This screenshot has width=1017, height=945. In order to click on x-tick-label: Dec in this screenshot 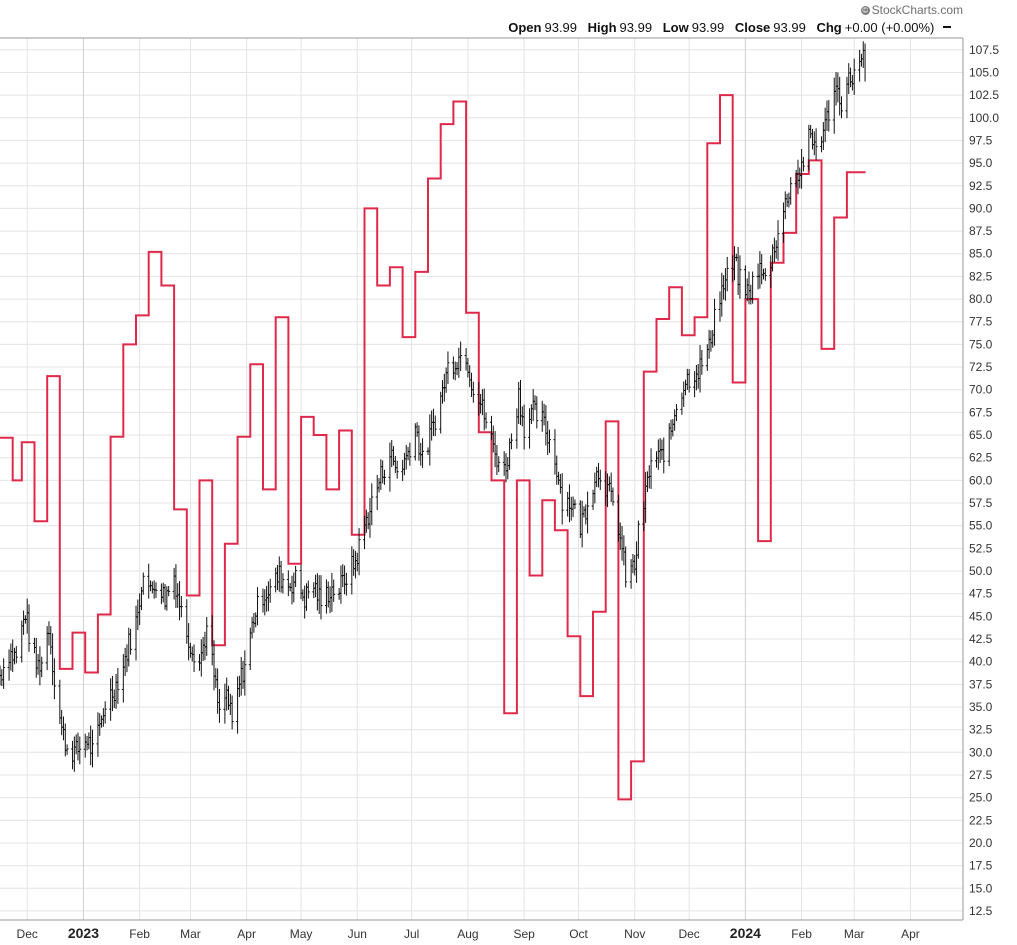, I will do `click(27, 934)`.